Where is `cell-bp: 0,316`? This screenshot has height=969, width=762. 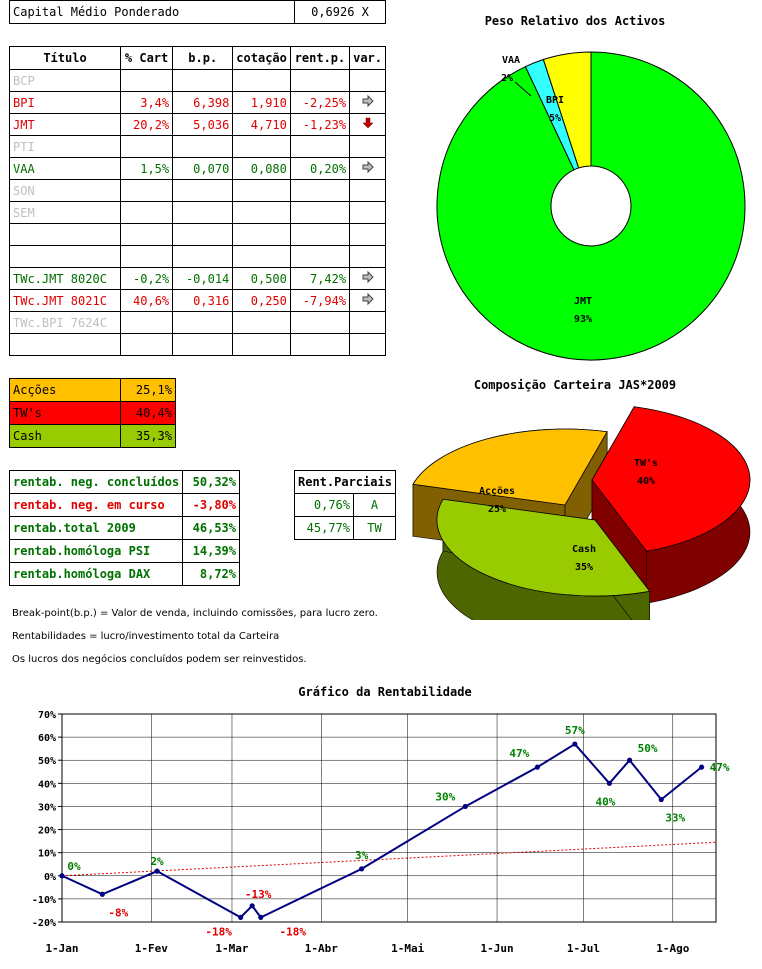
cell-bp: 0,316 is located at coordinates (203, 300).